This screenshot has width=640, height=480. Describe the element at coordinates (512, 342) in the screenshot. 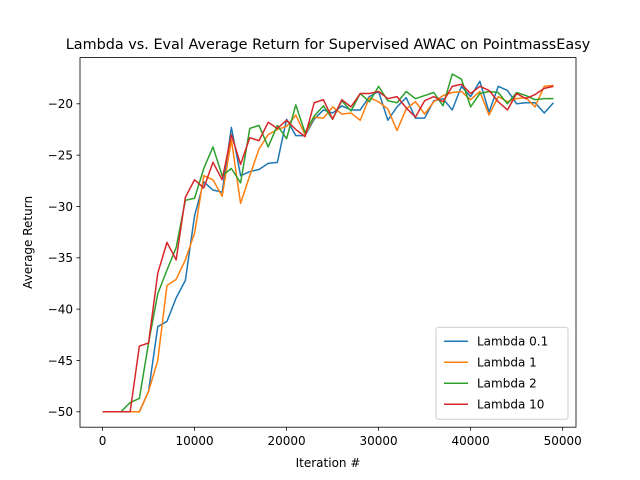

I see `legend-entry: Lambda 0.1` at that location.